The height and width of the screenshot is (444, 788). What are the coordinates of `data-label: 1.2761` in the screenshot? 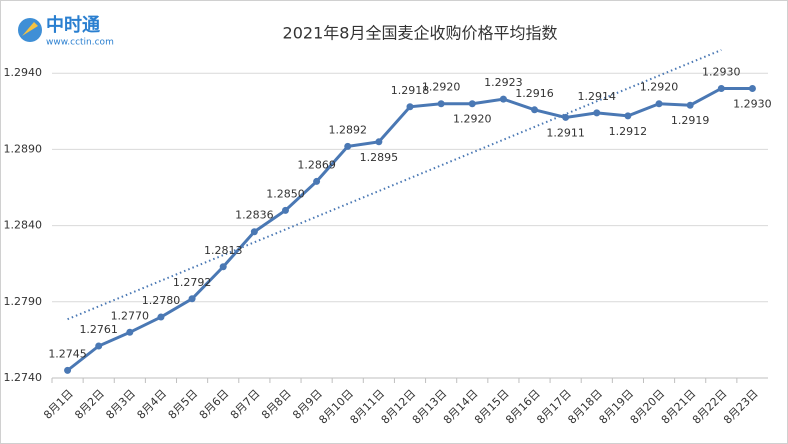 It's located at (98, 329).